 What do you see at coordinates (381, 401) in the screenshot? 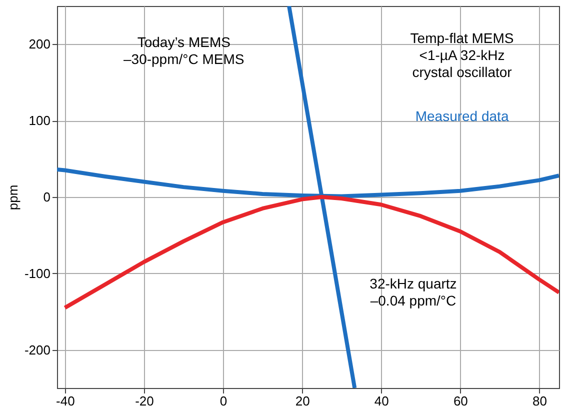
I see `x-tick-label: 40` at bounding box center [381, 401].